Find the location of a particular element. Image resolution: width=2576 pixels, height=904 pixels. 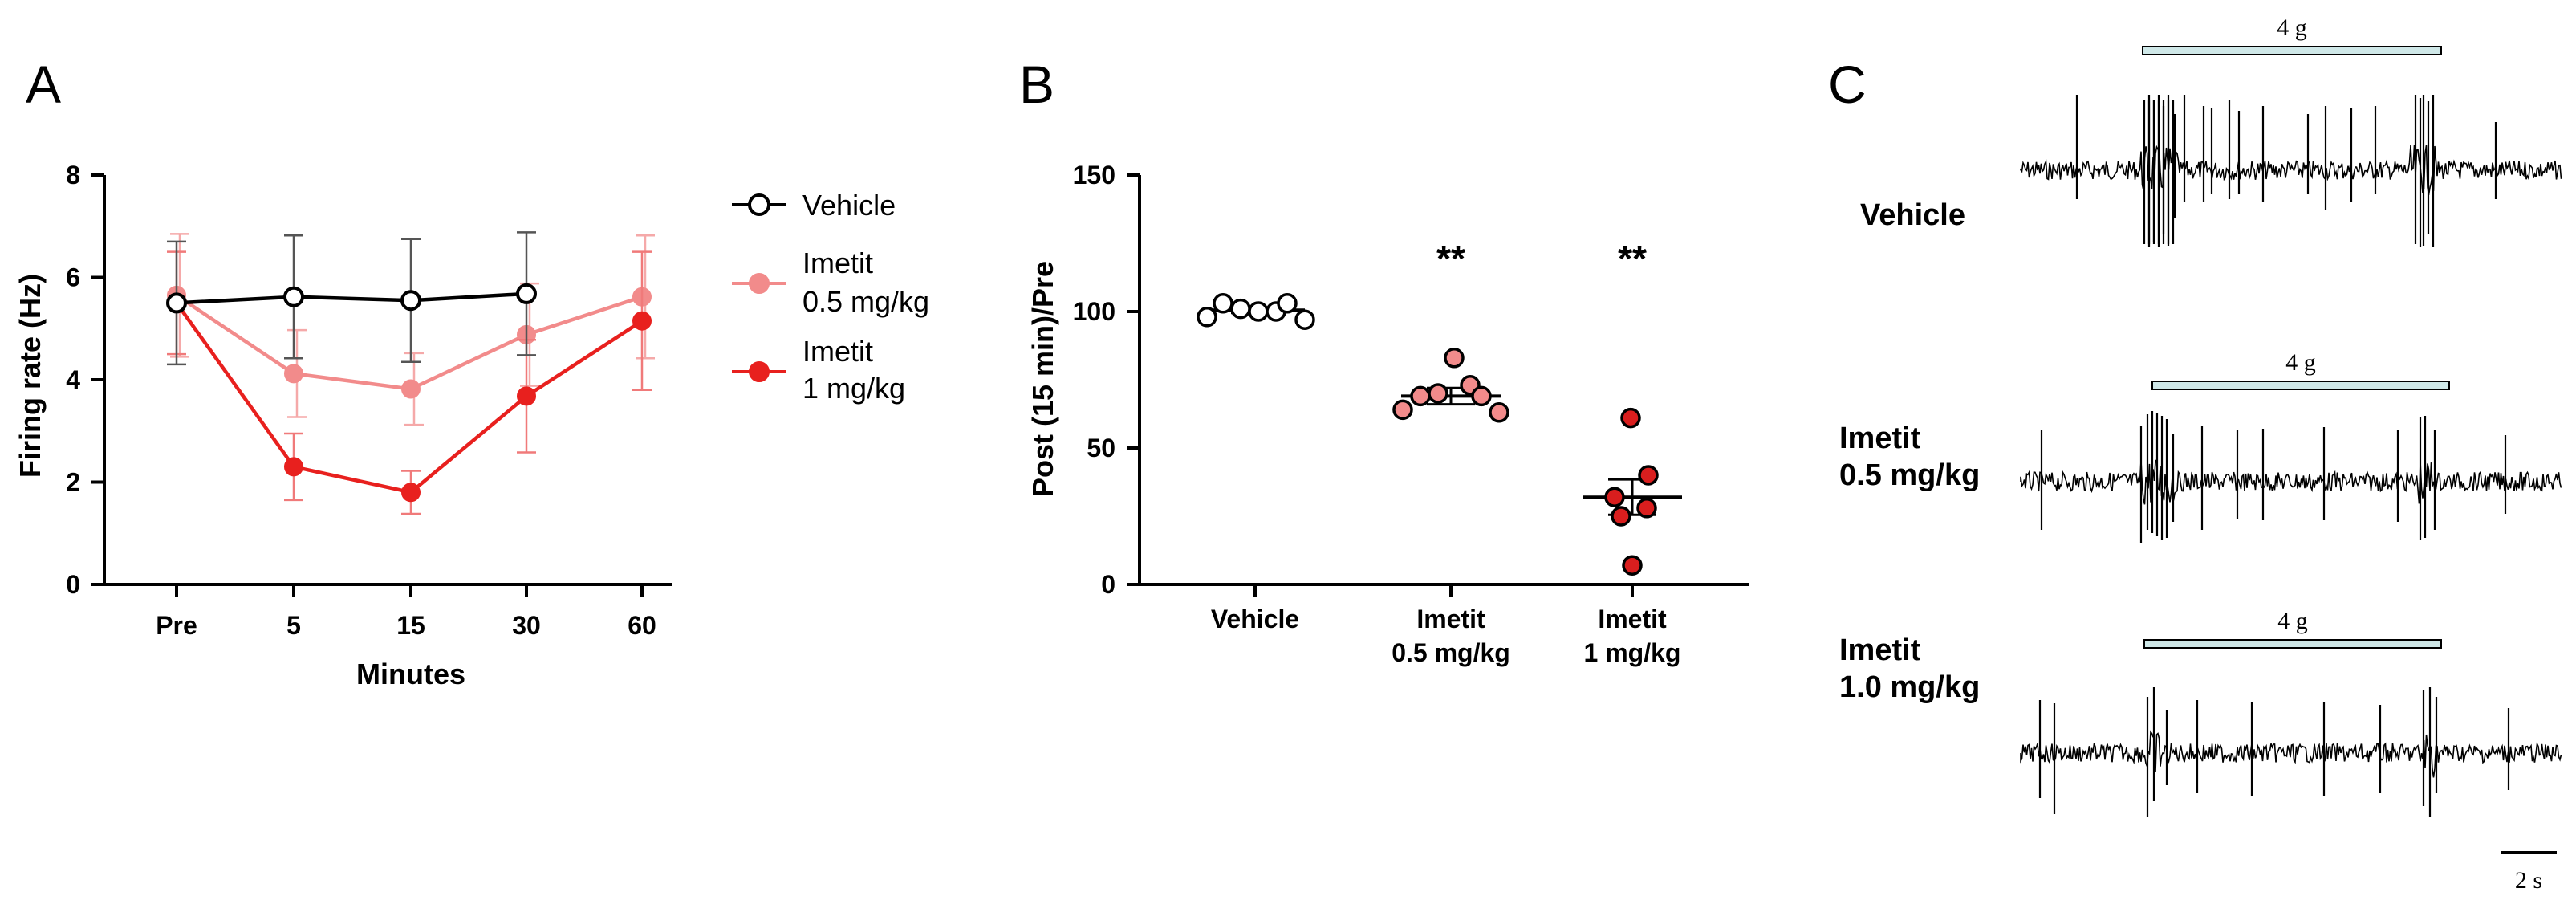

trace-label-imetit-05-2: 0.5 mg/kg is located at coordinates (1910, 475).